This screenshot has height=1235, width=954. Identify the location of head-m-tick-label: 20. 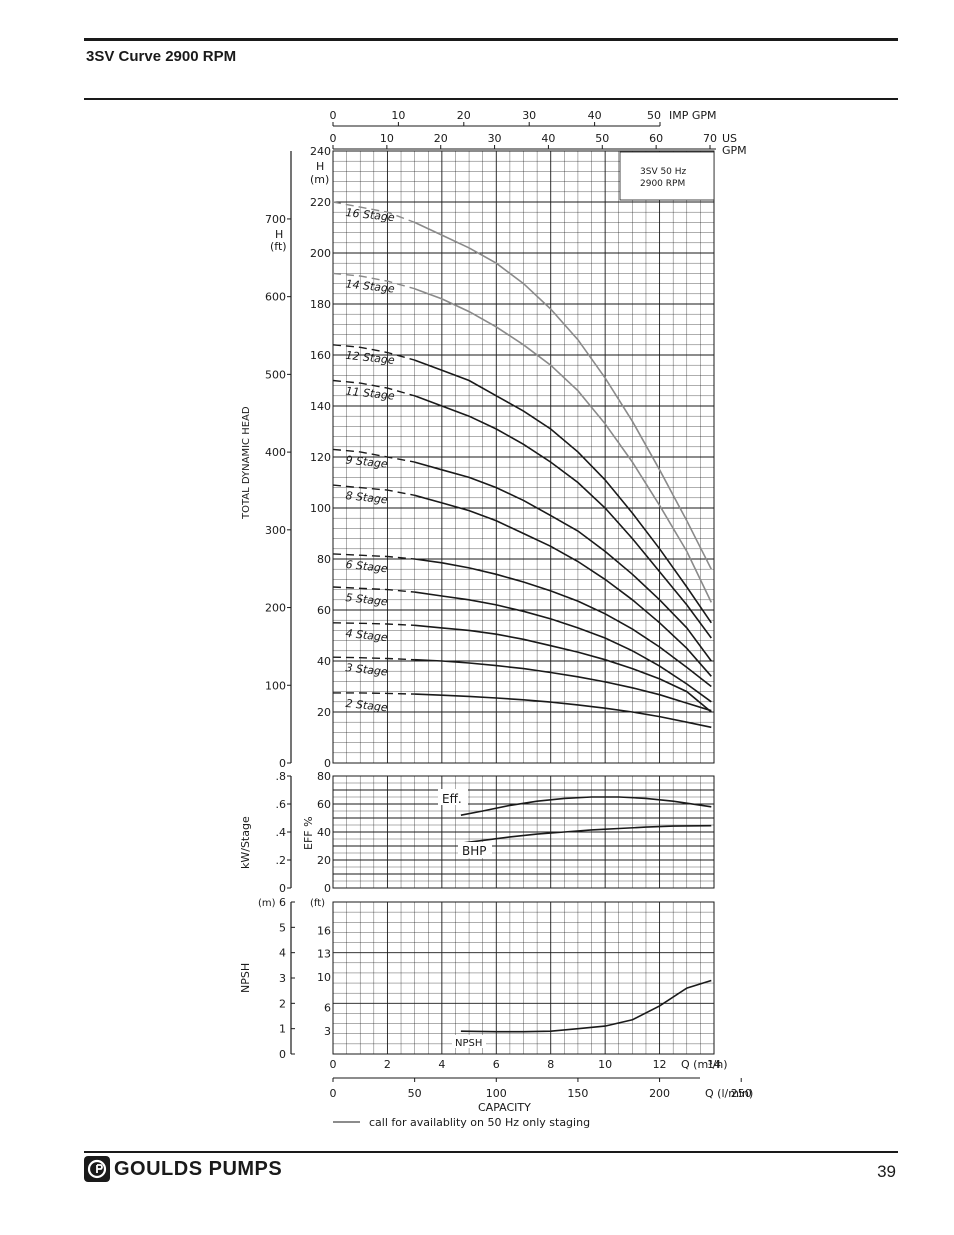
(324, 712).